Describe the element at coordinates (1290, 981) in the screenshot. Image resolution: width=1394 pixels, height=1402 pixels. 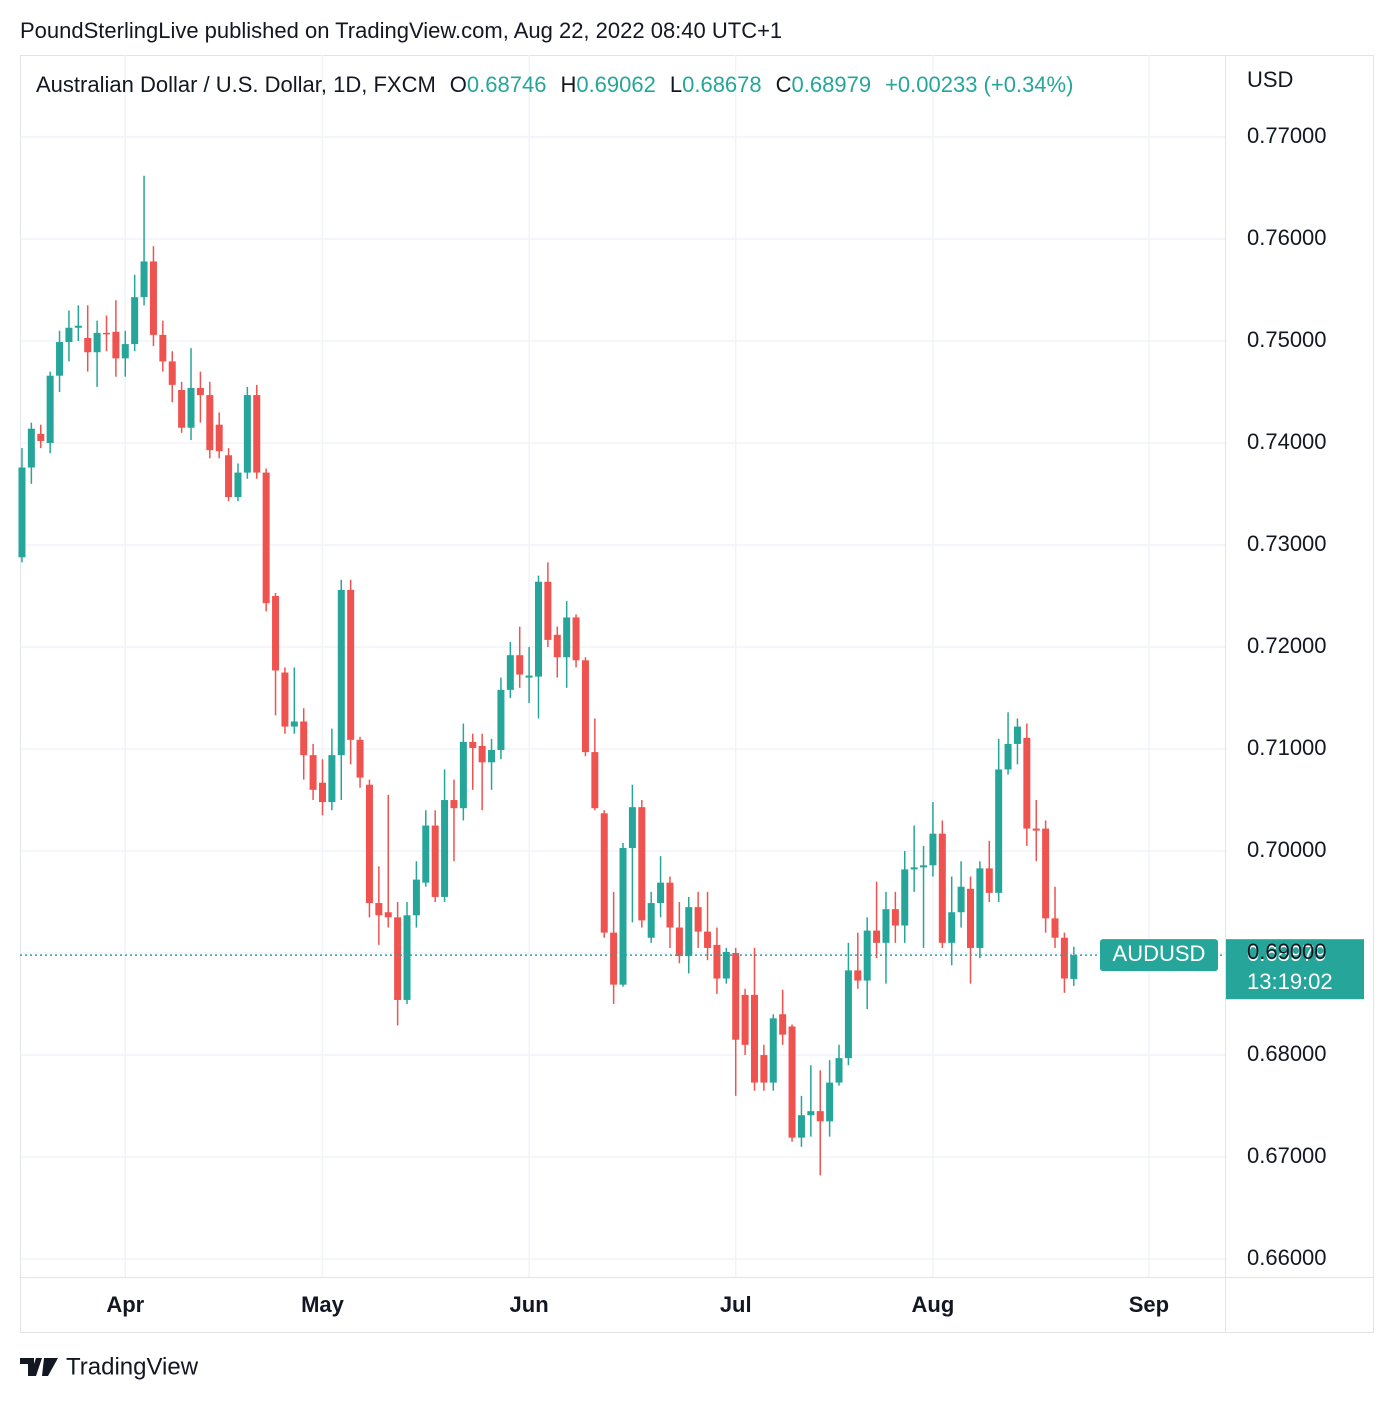
I see `price-badge-countdown: 13:19:02` at that location.